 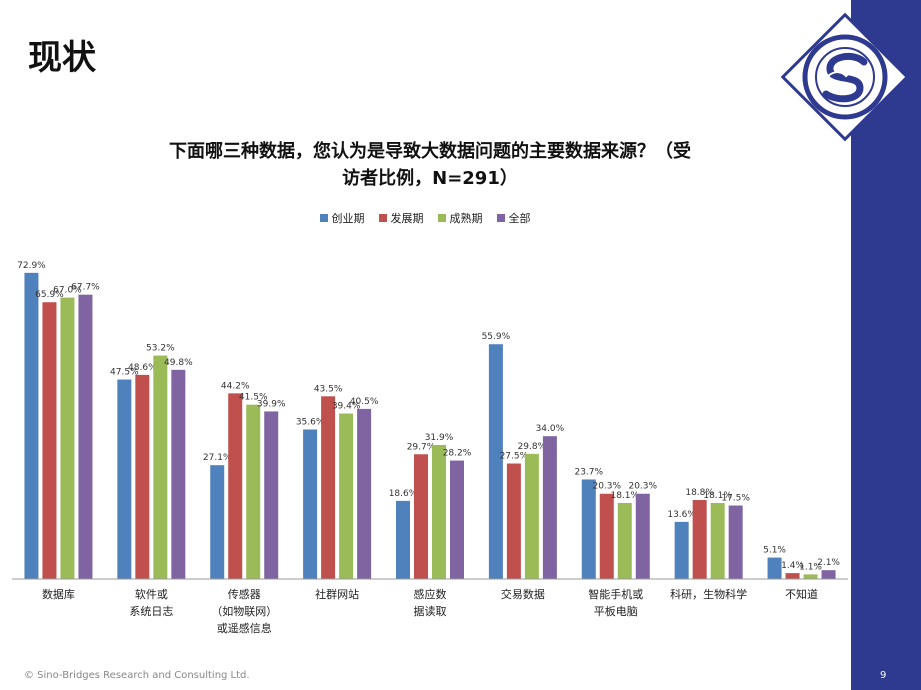 What do you see at coordinates (523, 594) in the screenshot?
I see `category-label-5: 交易数据` at bounding box center [523, 594].